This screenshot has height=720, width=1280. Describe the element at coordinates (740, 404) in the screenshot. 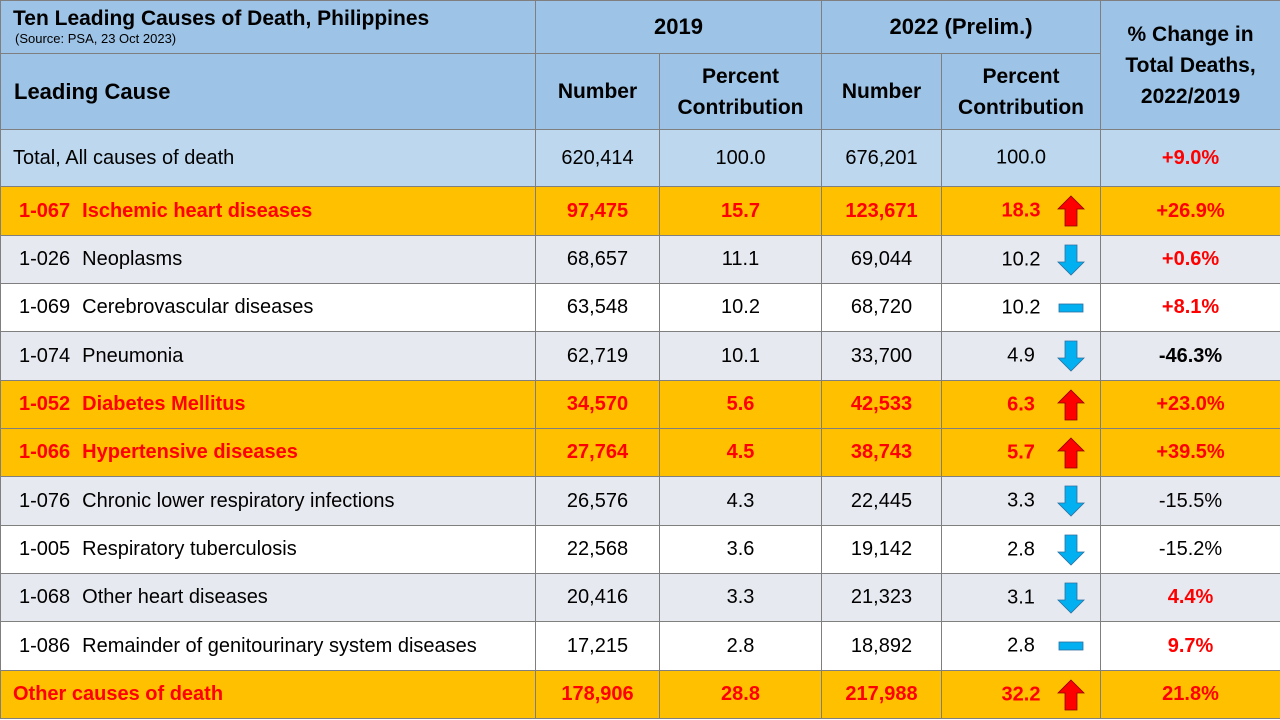

I see `pct-2019-cell: 5.6` at that location.